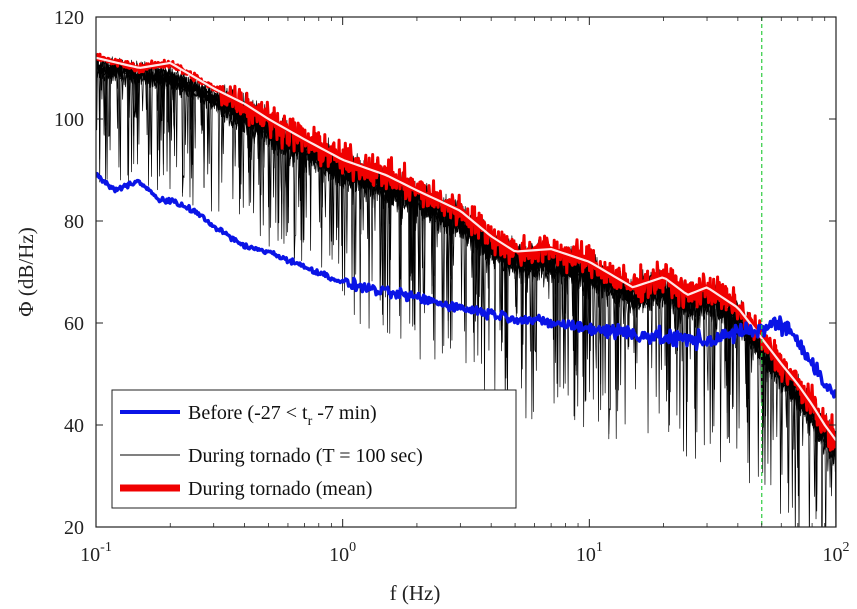  I want to click on y-tick-label: 100, so click(69, 120).